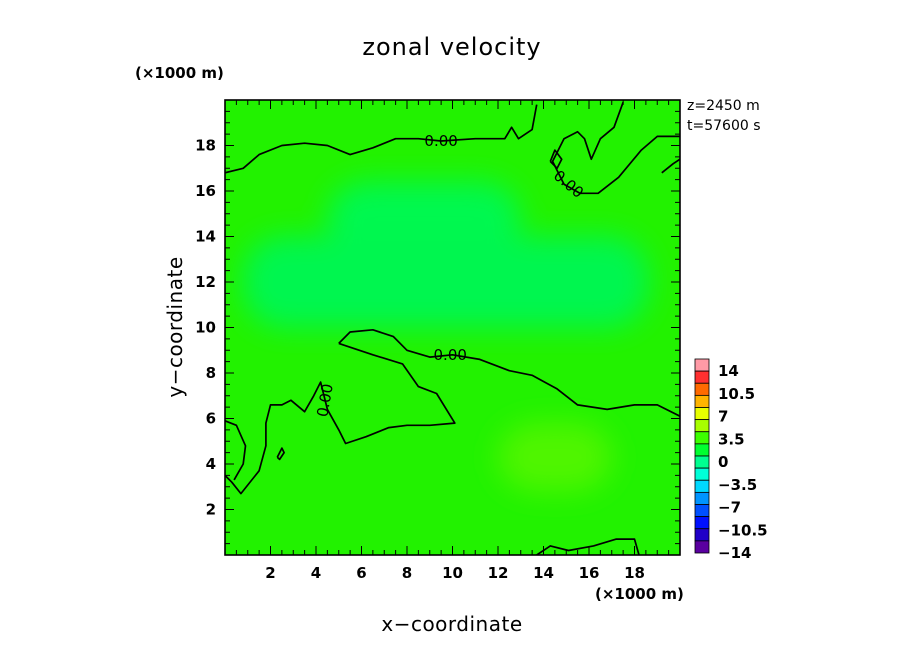  I want to click on info-height: z=2450 m, so click(723, 106).